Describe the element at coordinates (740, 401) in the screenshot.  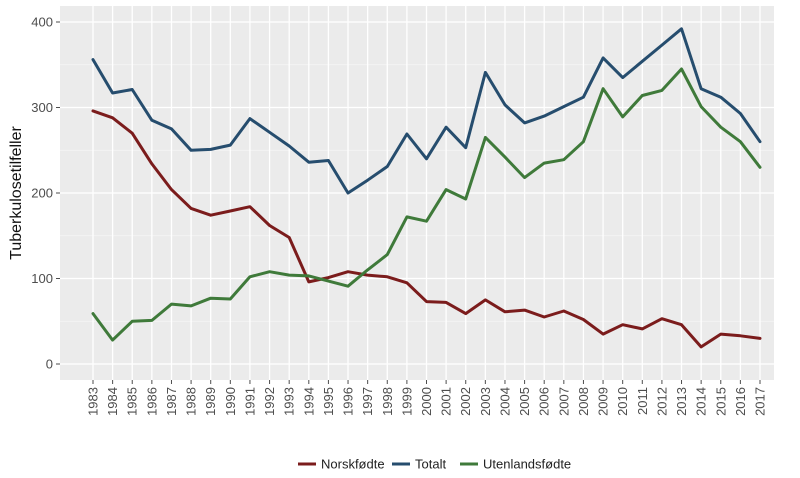
I see `x-tick-label: 2016` at that location.